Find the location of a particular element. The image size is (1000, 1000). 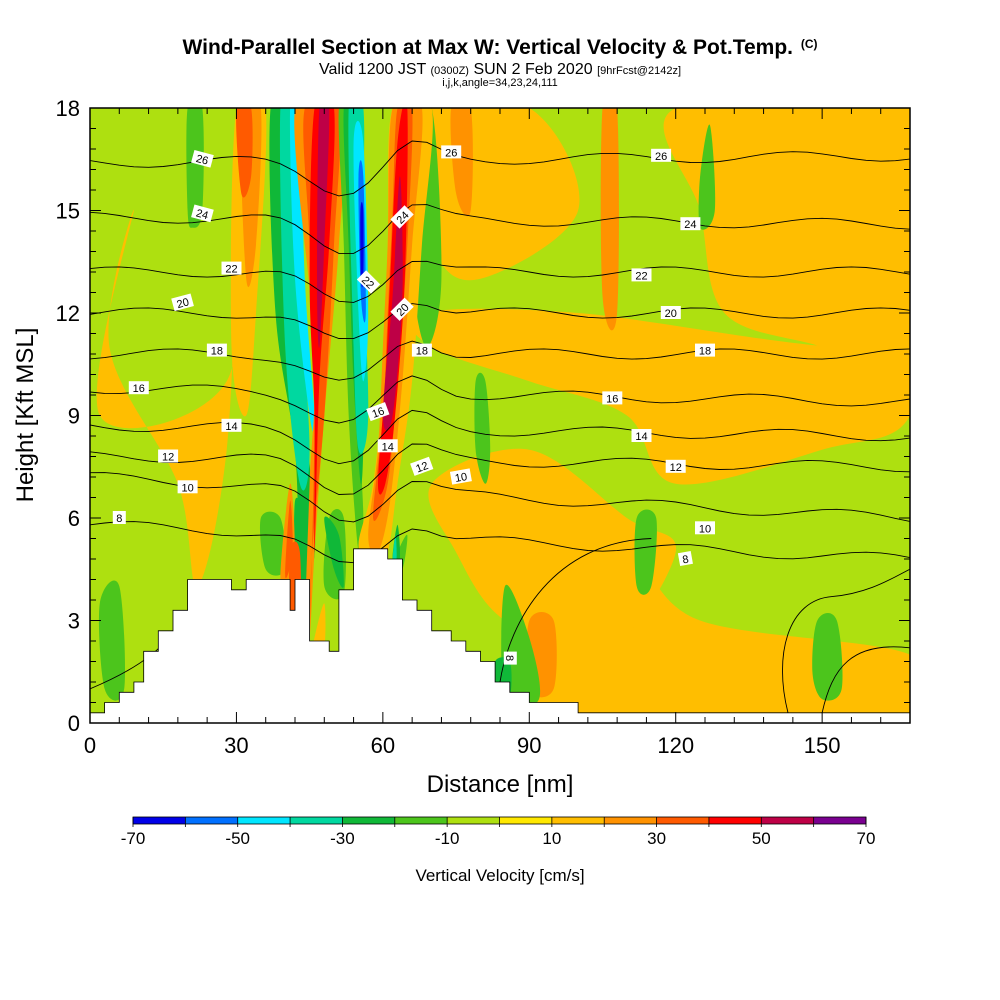

colorbar-tick-label-5: 30 is located at coordinates (656, 838).